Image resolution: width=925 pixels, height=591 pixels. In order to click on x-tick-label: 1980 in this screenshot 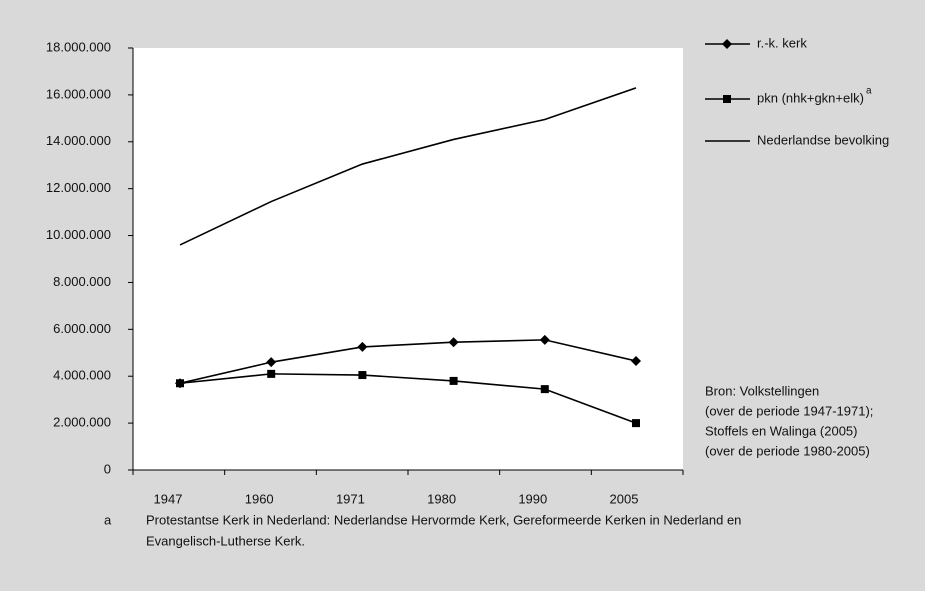, I will do `click(441, 498)`.